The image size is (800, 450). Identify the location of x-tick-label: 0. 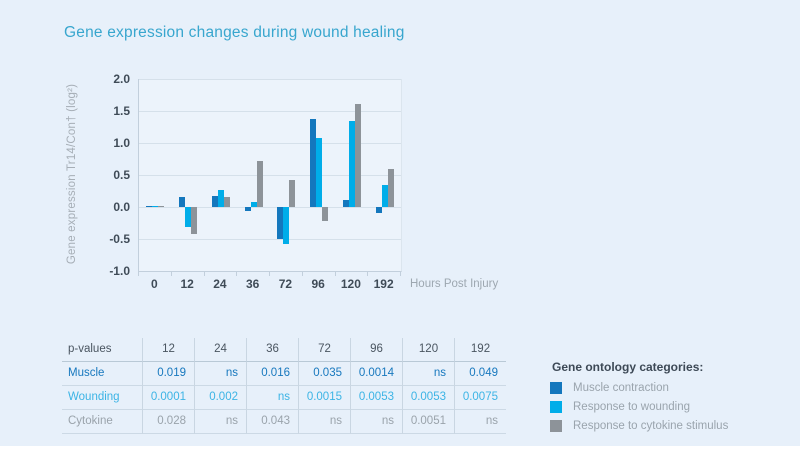
(154, 284).